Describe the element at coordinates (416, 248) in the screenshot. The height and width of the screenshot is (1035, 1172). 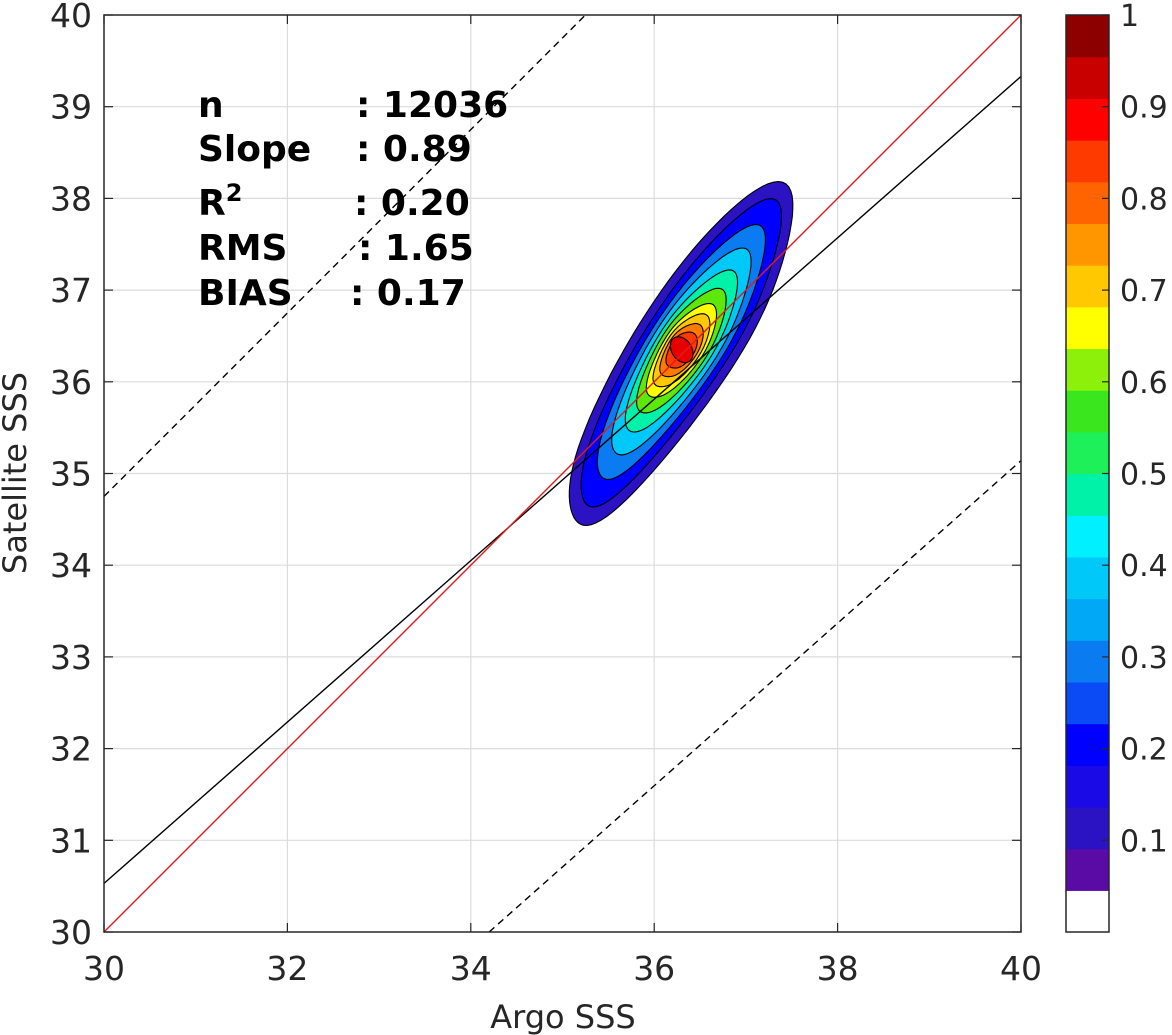
I see `stat-rms-value: : 1.65` at that location.